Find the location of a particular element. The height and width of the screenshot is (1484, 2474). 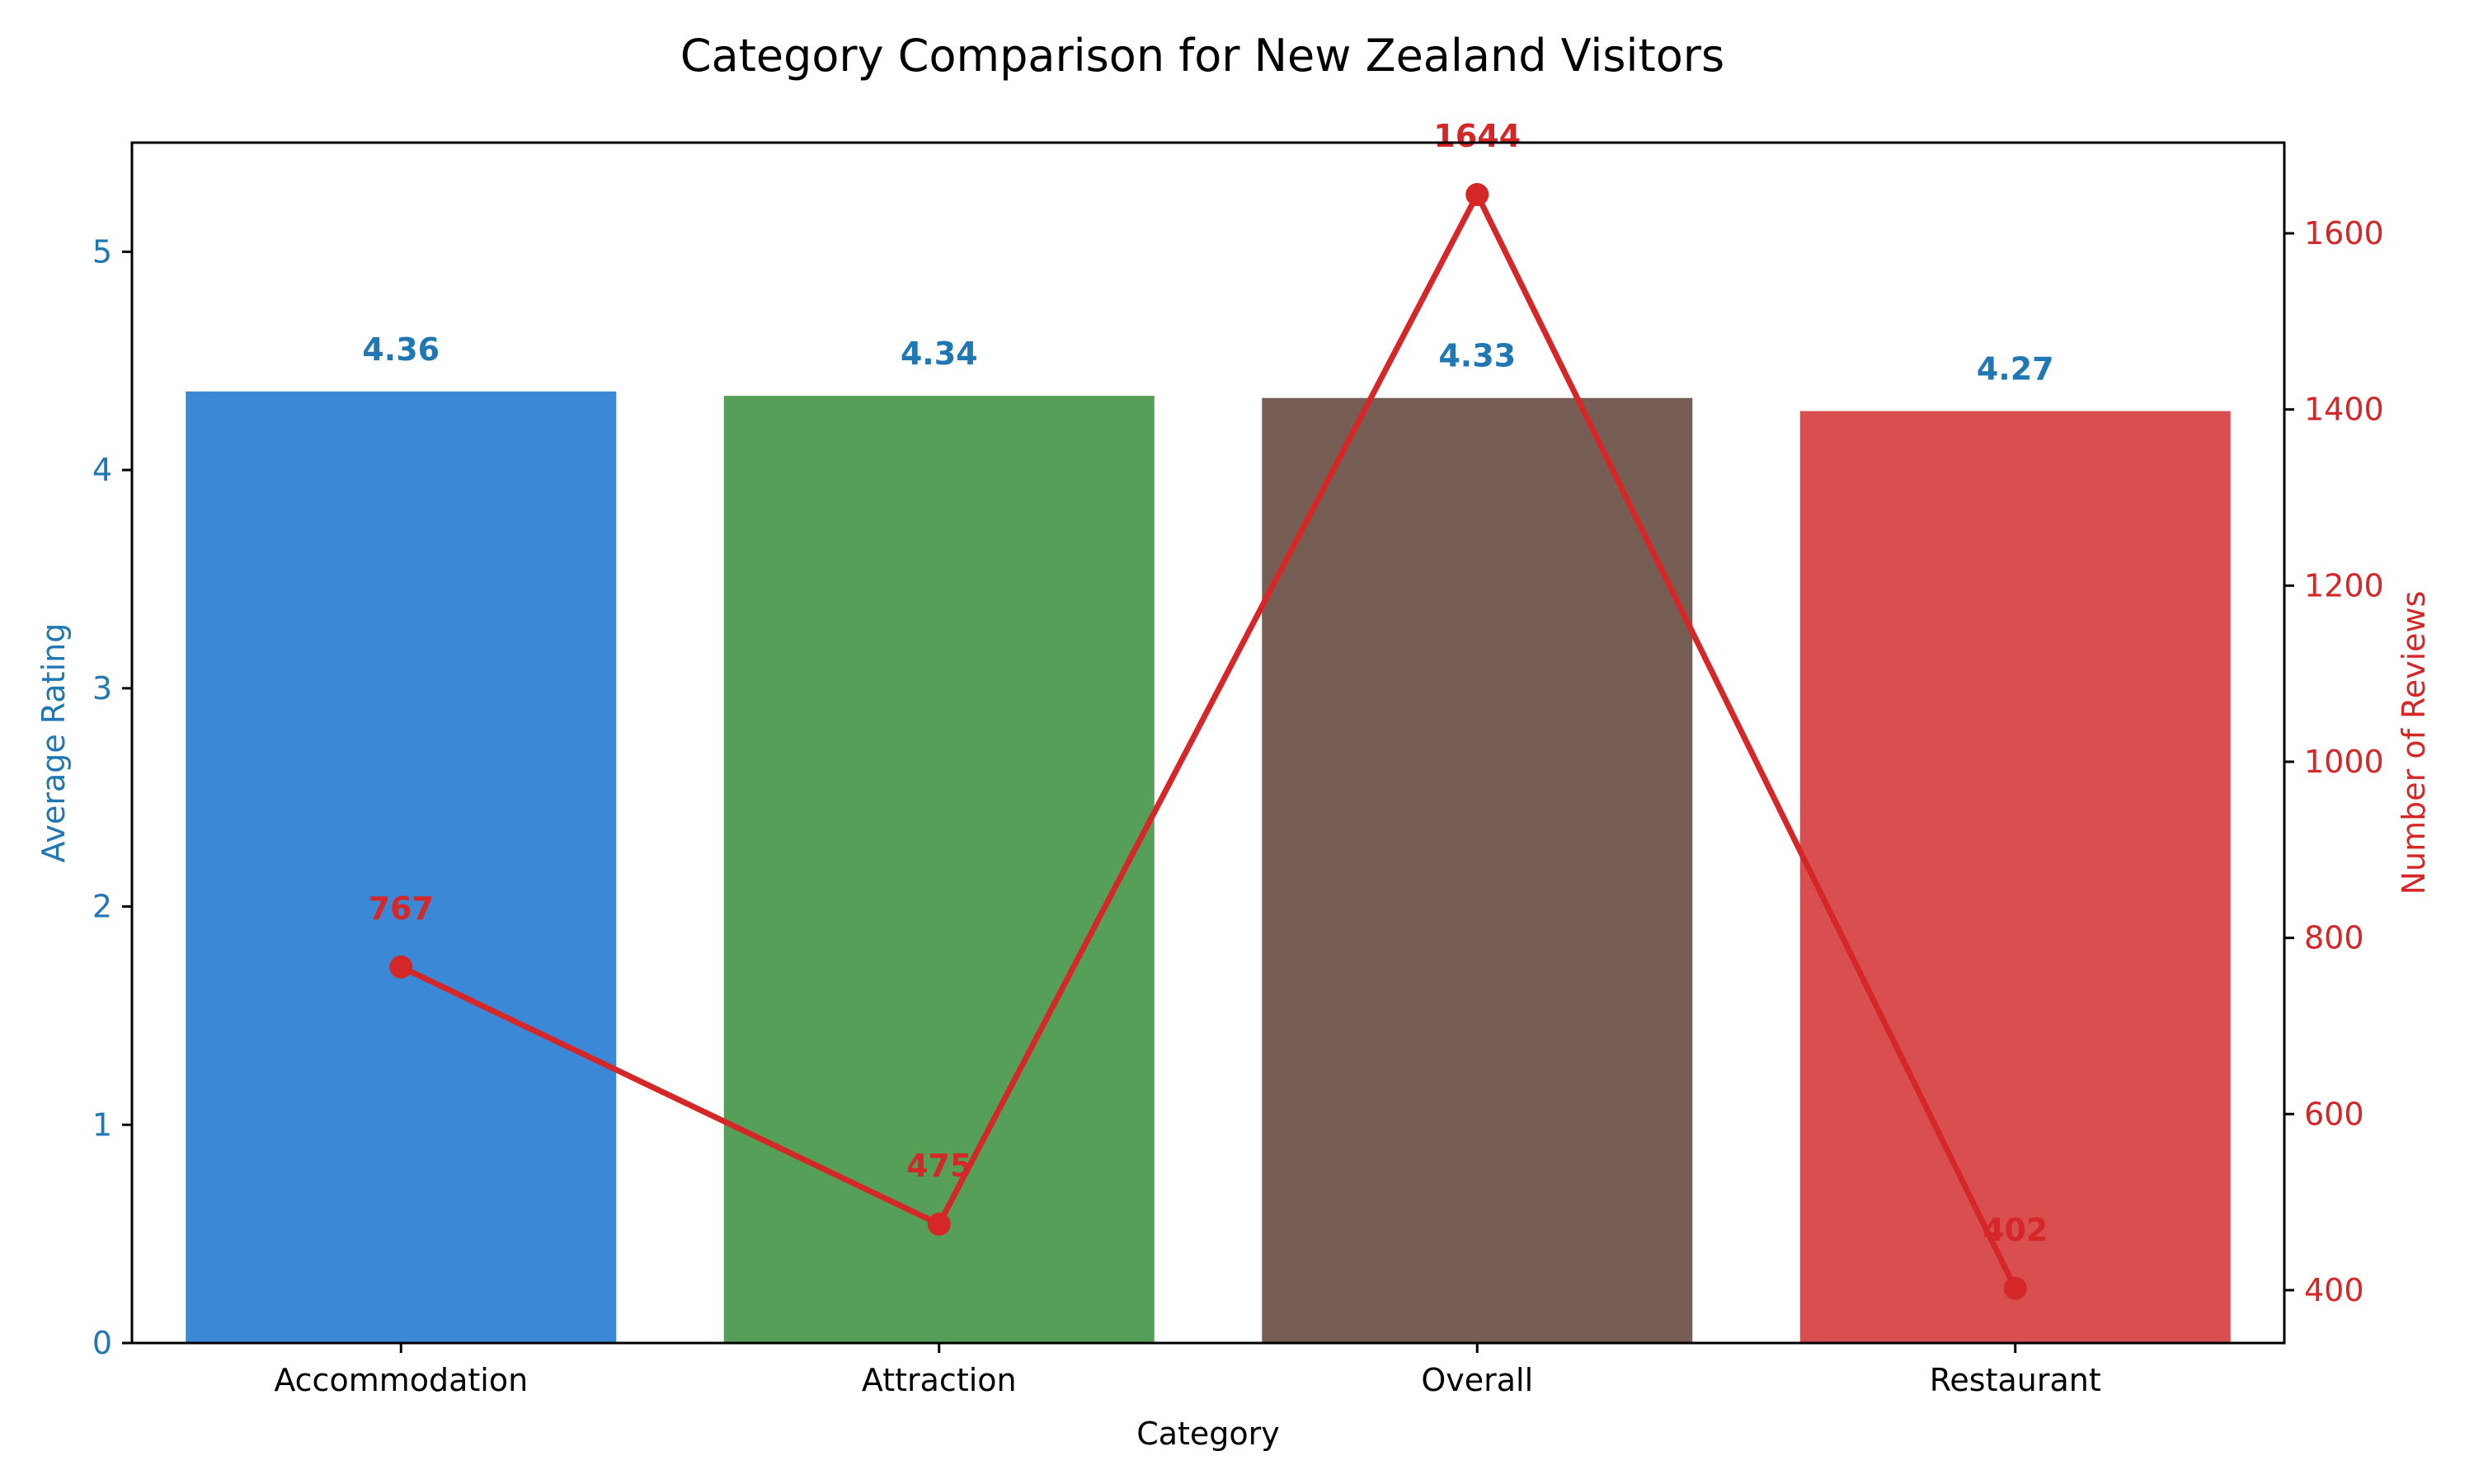

right-y-tick-label: 1200 is located at coordinates (2344, 585).